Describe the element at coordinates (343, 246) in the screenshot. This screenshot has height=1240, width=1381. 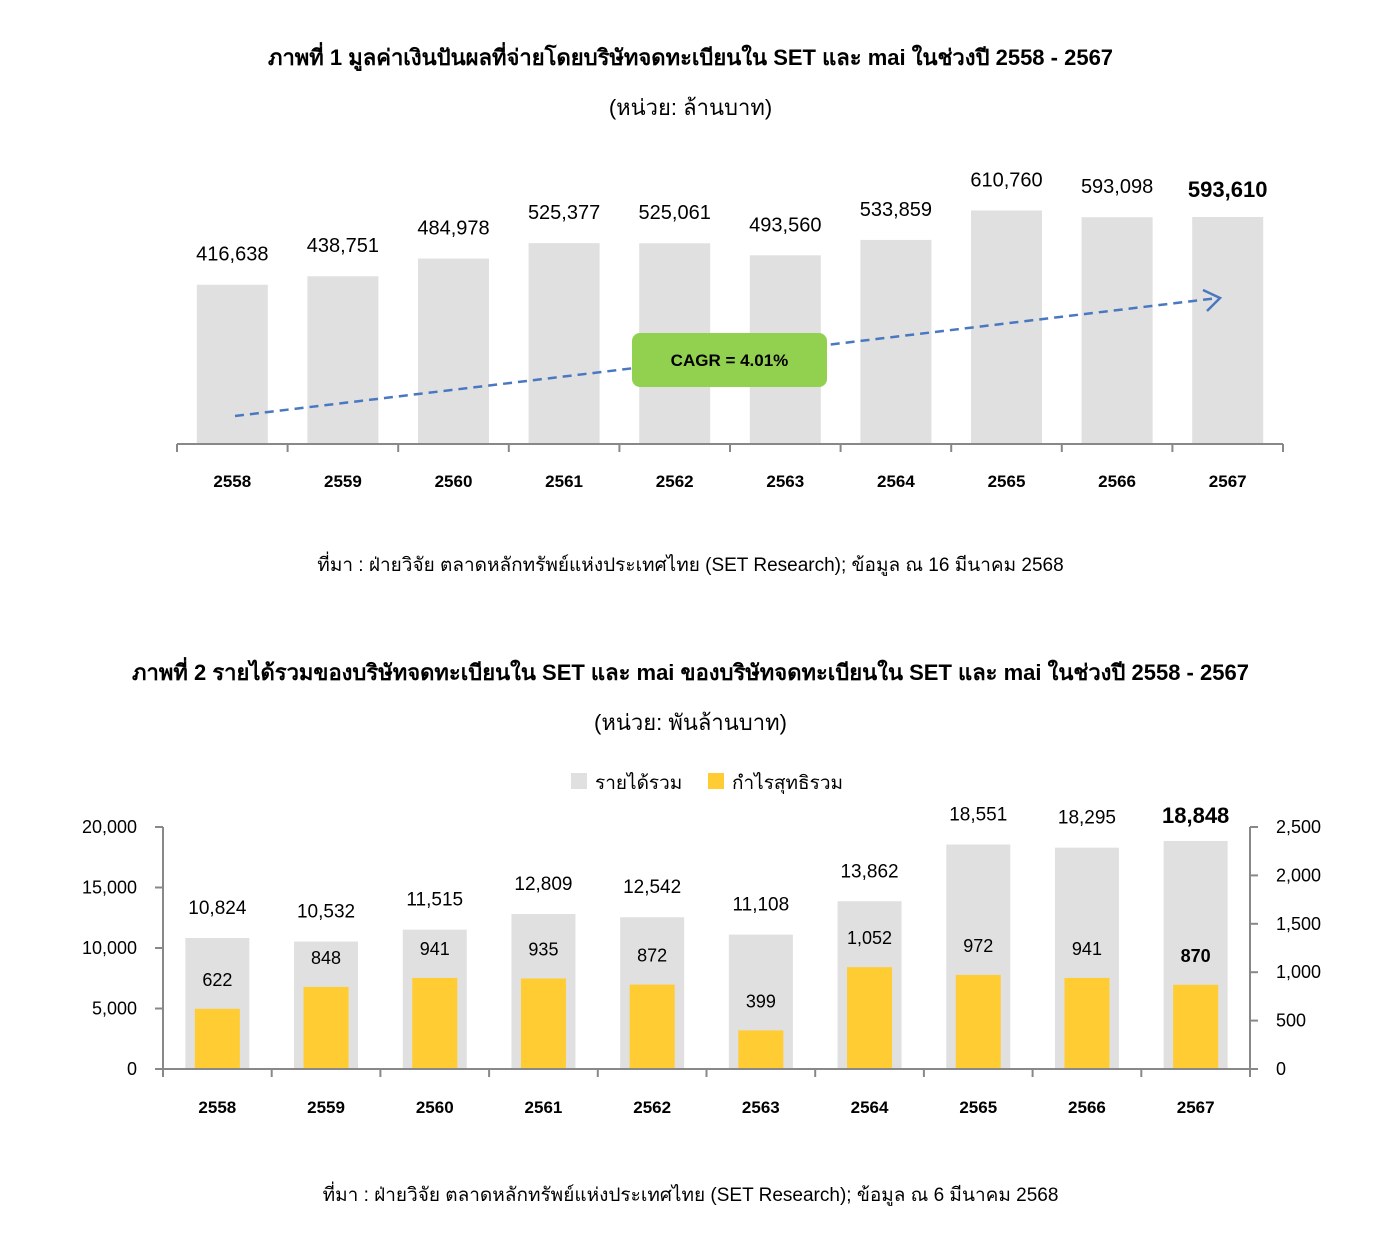
I see `value-label-2559: 438,751` at that location.